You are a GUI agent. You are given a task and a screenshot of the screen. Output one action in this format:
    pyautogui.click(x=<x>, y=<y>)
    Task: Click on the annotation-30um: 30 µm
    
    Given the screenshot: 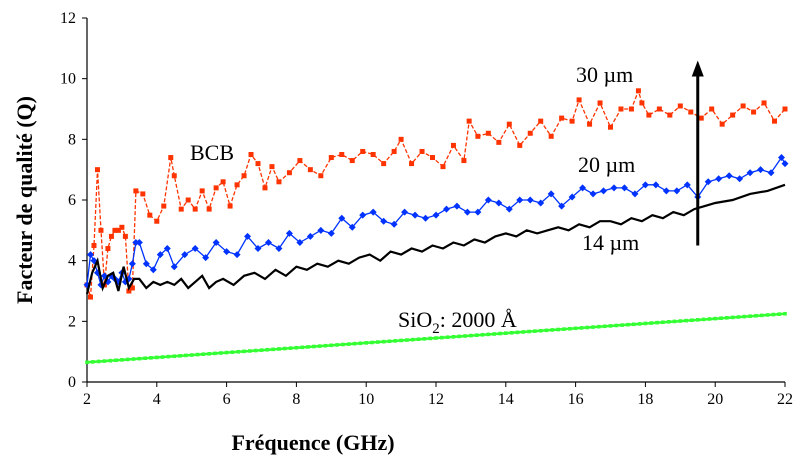 What is the action you would take?
    pyautogui.click(x=604, y=74)
    